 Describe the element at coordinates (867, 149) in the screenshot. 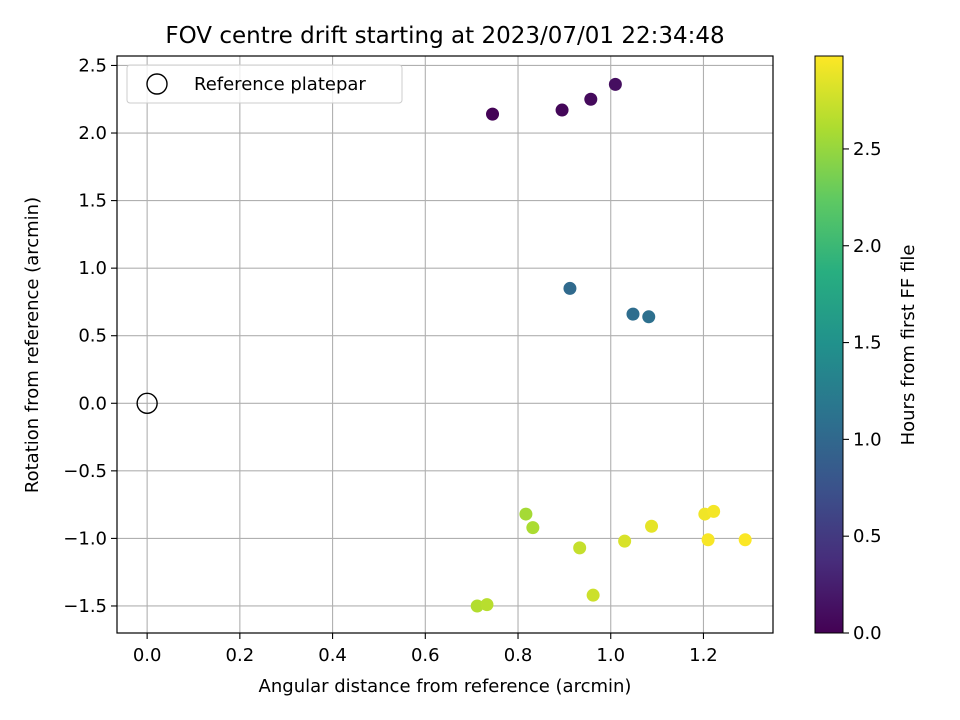

I see `colorbar-tick-label: 2.5` at that location.